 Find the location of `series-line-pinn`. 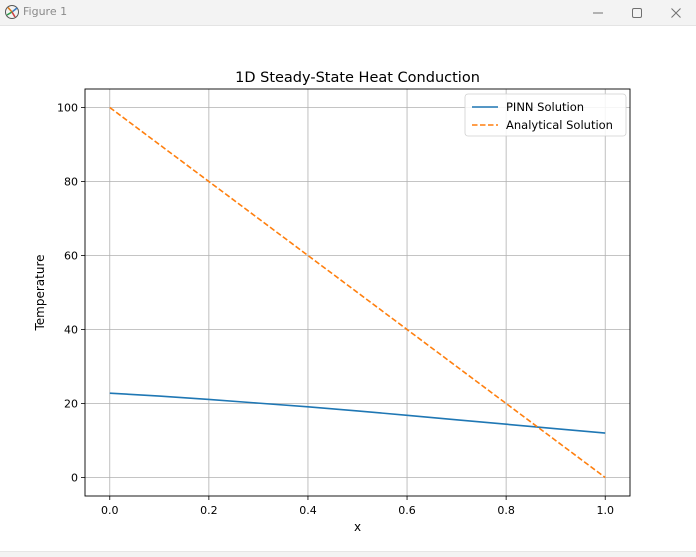

series-line-pinn is located at coordinates (357, 413).